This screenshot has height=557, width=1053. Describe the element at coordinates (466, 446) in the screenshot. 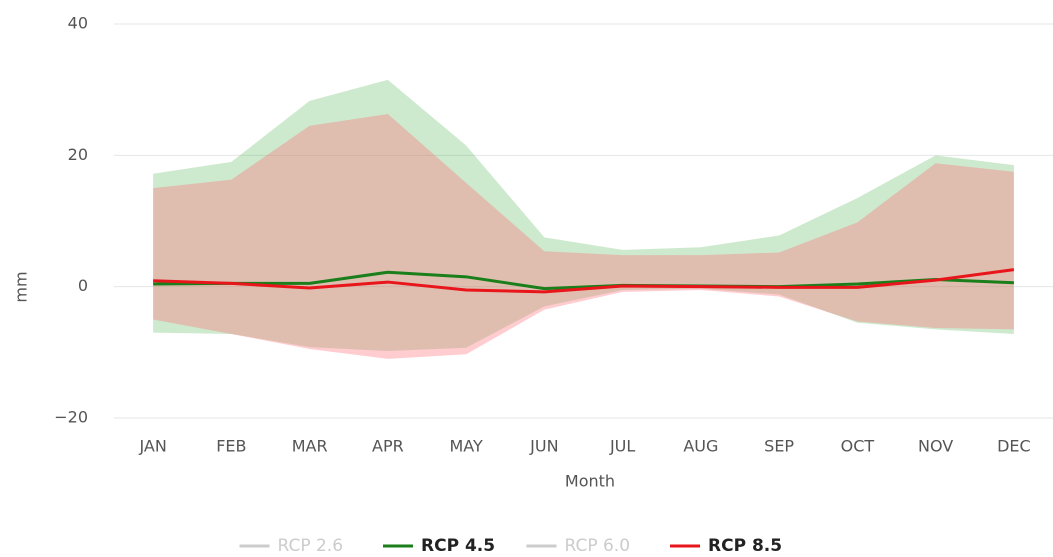

I see `x-tick-label: MAY` at that location.